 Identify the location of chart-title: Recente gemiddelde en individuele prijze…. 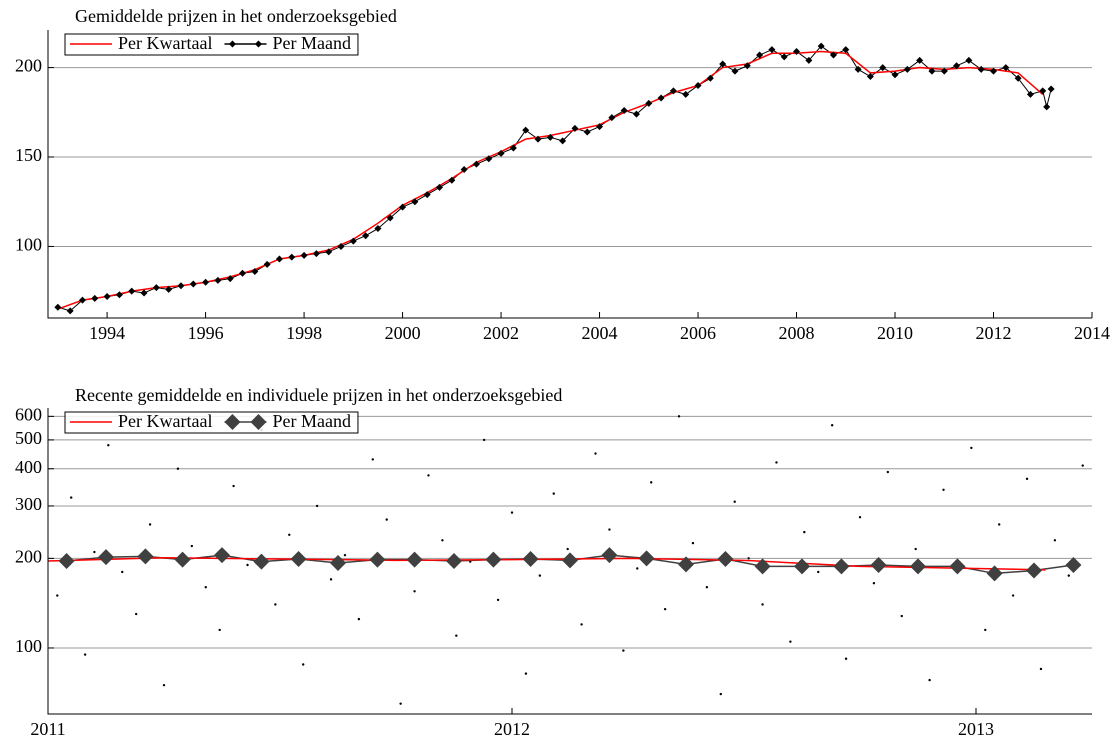
(318, 395).